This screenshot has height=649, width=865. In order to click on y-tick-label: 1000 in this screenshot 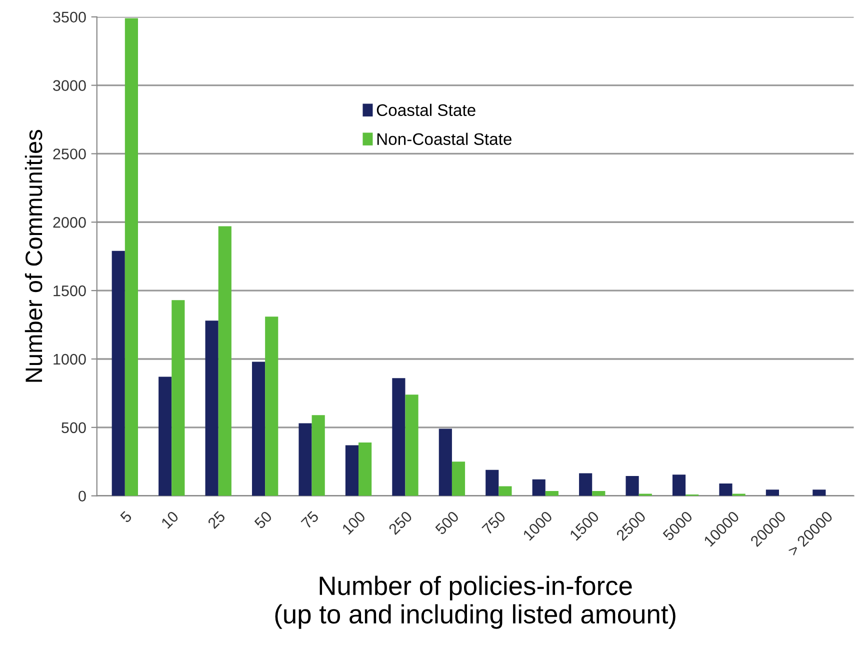, I will do `click(70, 359)`.